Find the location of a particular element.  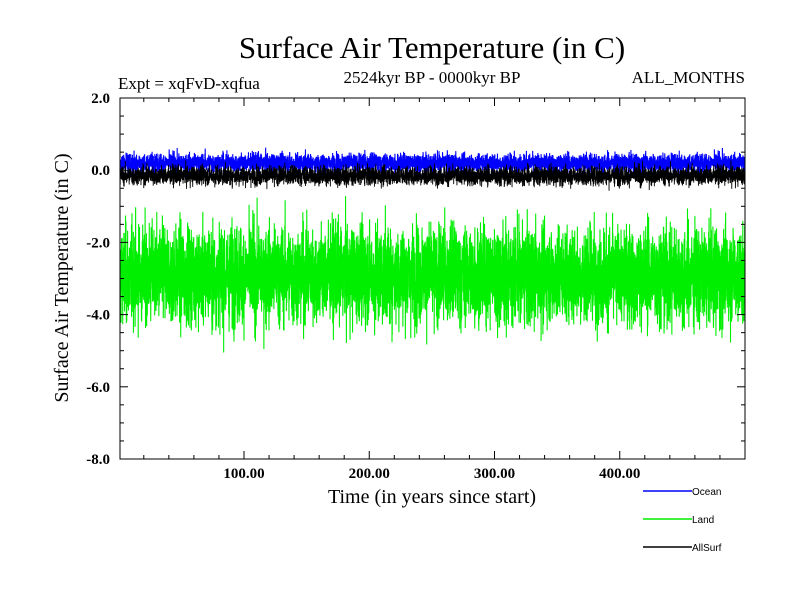

x-axis-title: Time (in years since start) is located at coordinates (432, 497).